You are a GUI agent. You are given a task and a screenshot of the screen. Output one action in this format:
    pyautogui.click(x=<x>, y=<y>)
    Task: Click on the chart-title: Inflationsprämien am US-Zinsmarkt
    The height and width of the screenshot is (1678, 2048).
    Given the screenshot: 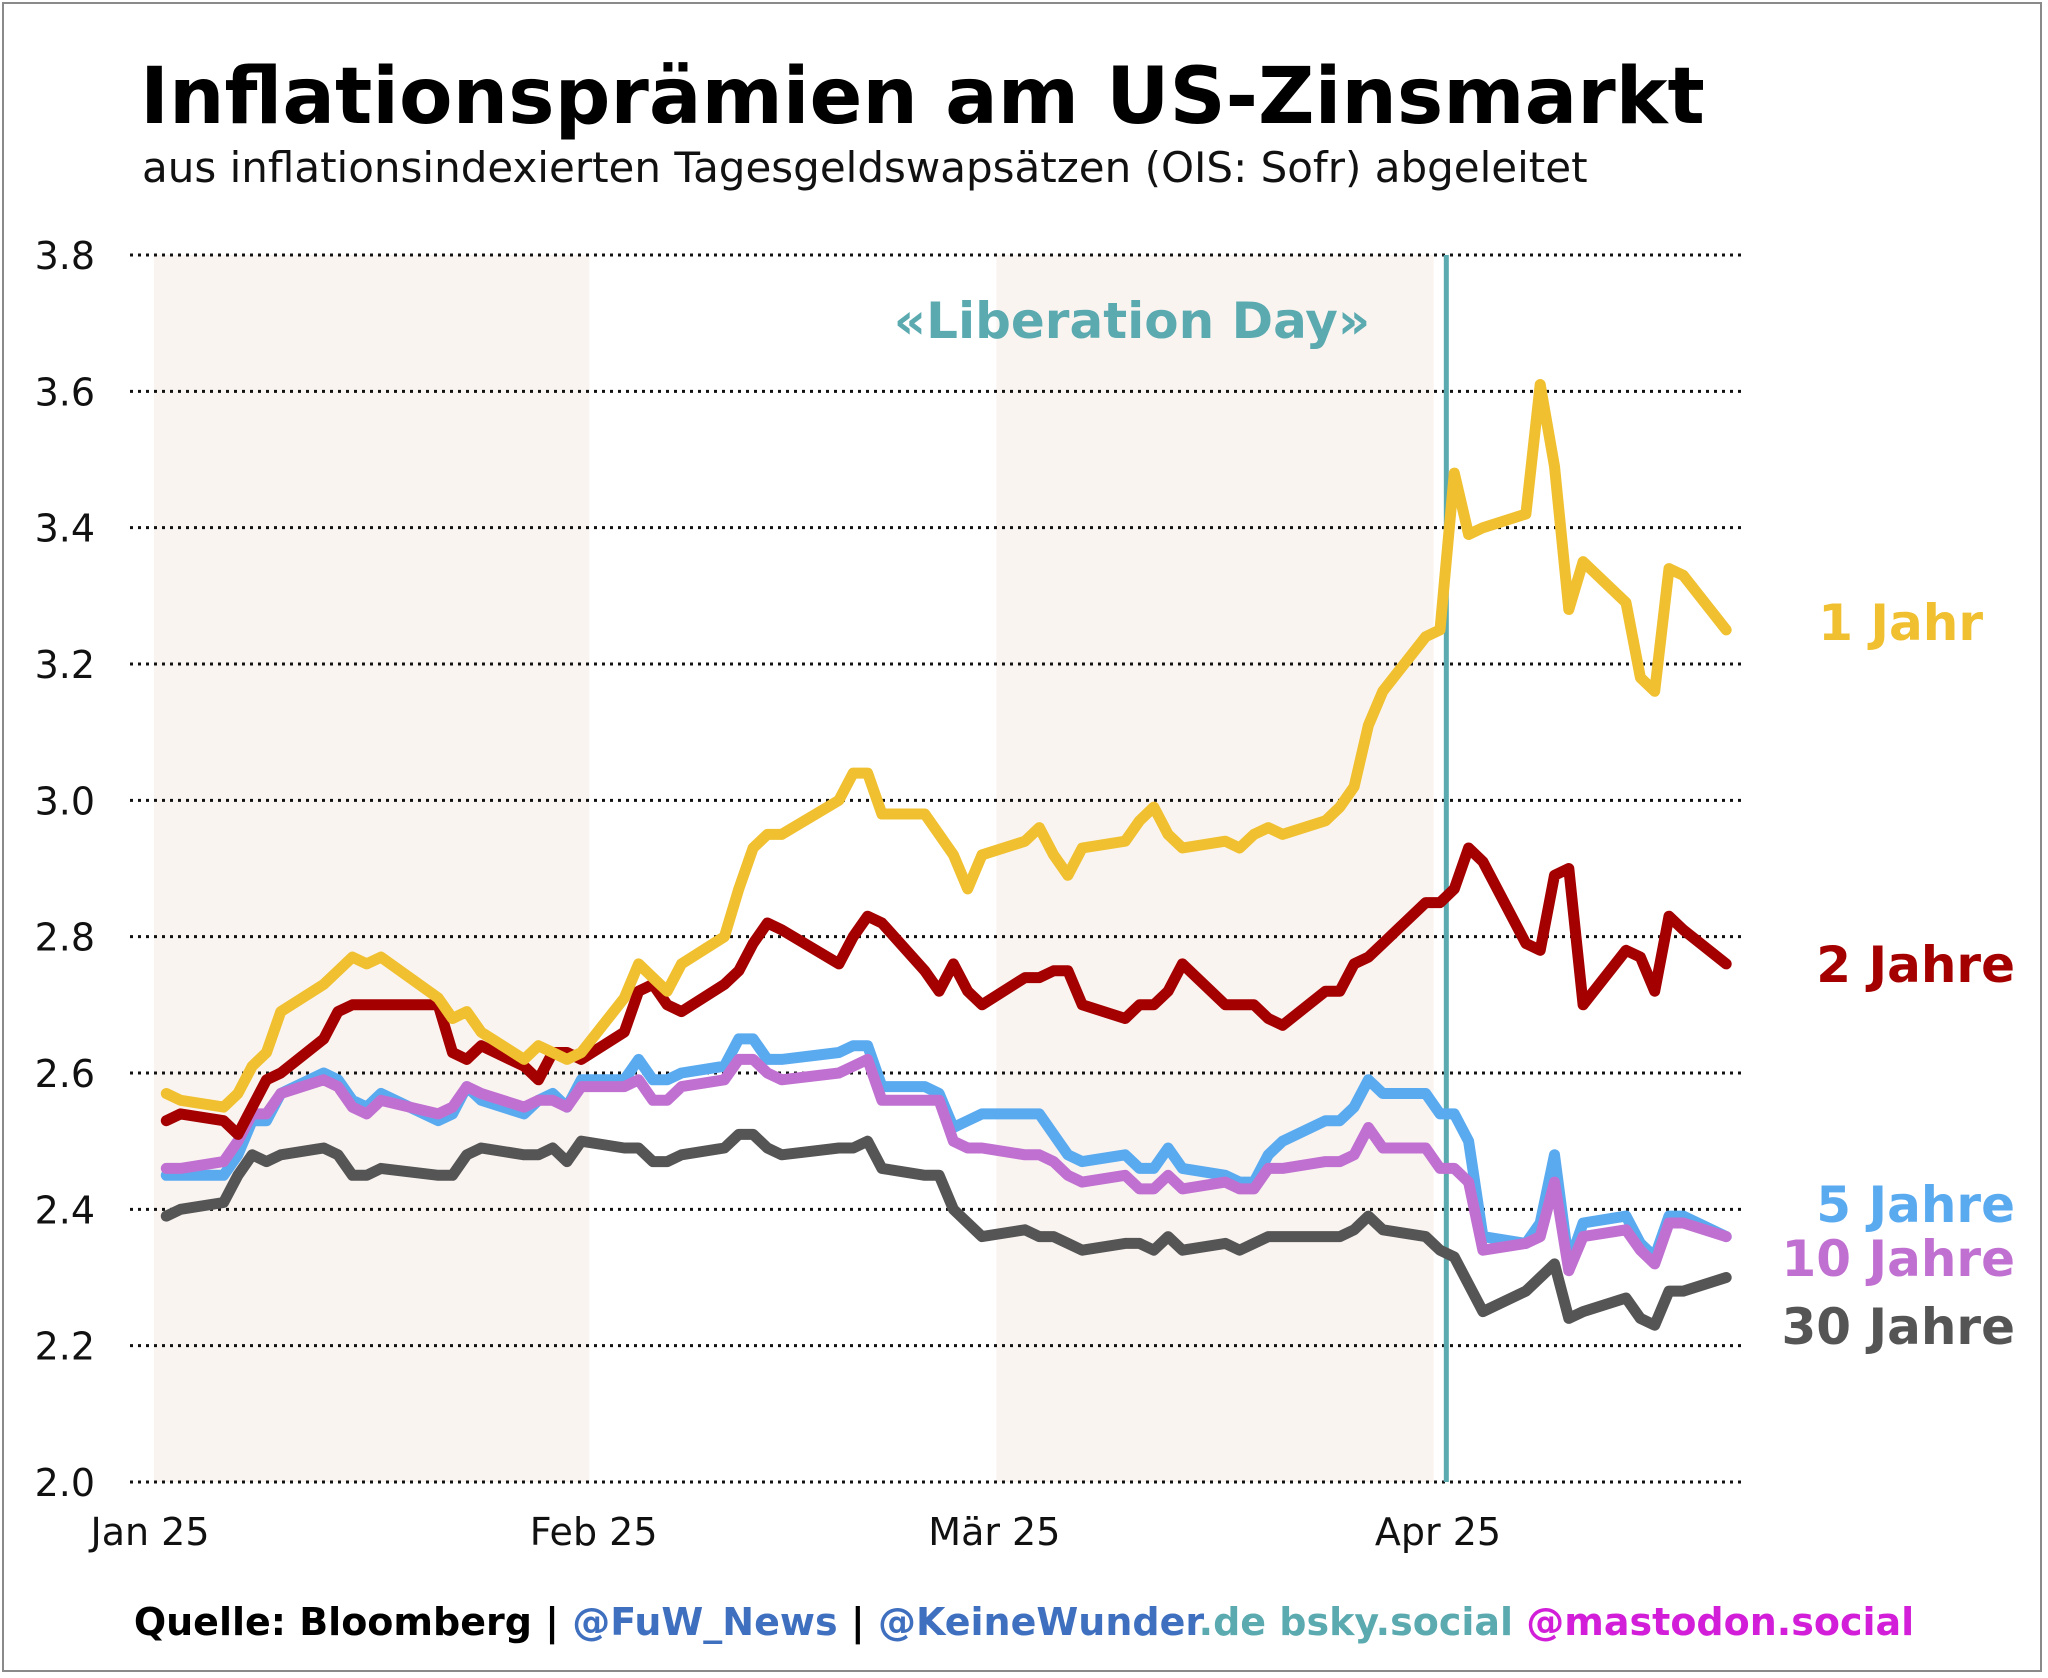 What is the action you would take?
    pyautogui.click(x=922, y=97)
    